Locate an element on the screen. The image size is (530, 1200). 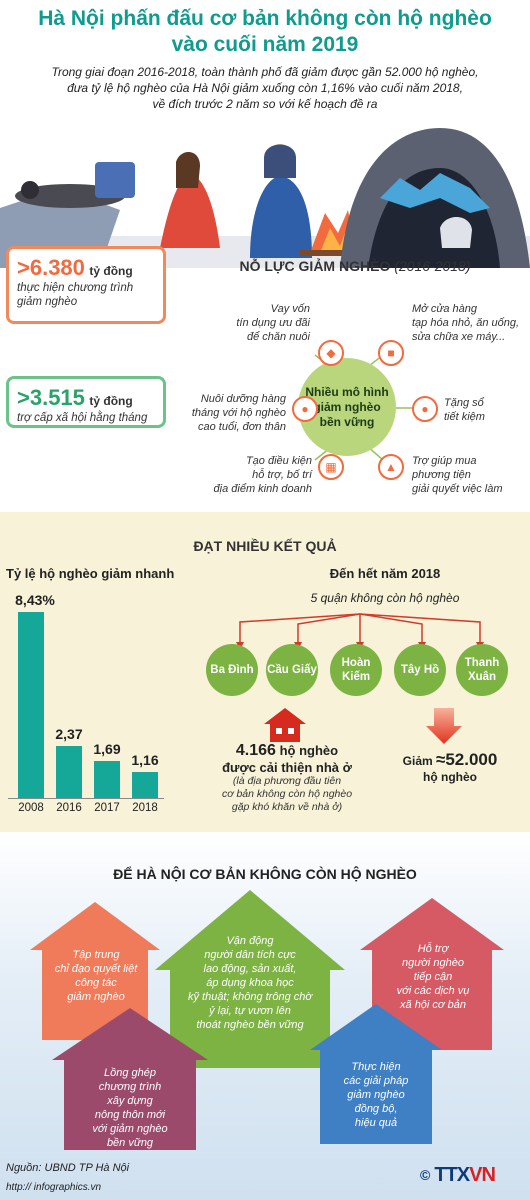
chart-category-label: 2008 is located at coordinates (31, 808).